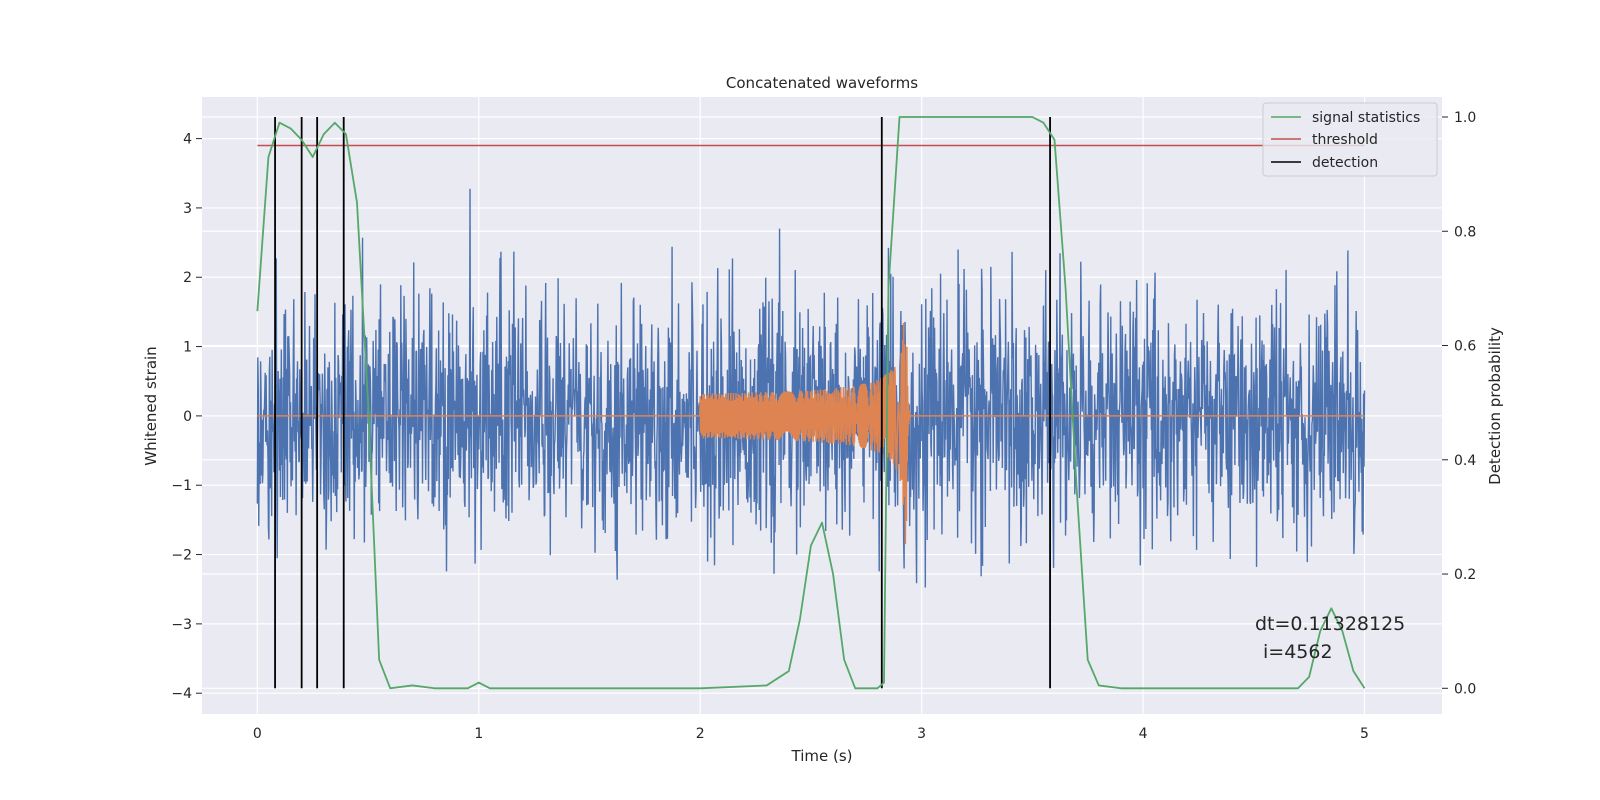  Describe the element at coordinates (478, 734) in the screenshot. I see `x-tick-label: 1` at that location.